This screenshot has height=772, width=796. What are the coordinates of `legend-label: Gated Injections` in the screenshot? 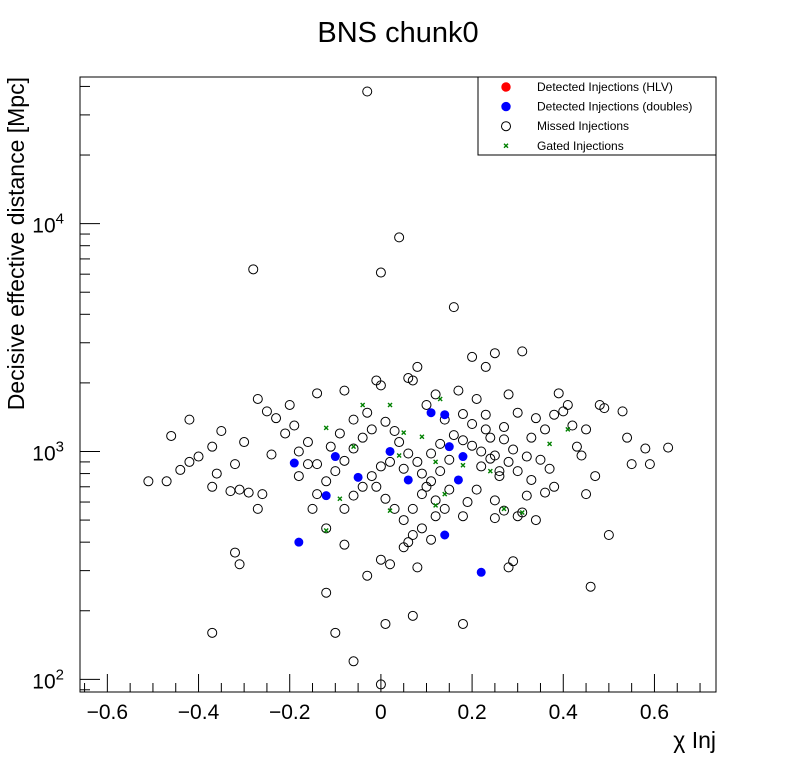 It's located at (580, 146).